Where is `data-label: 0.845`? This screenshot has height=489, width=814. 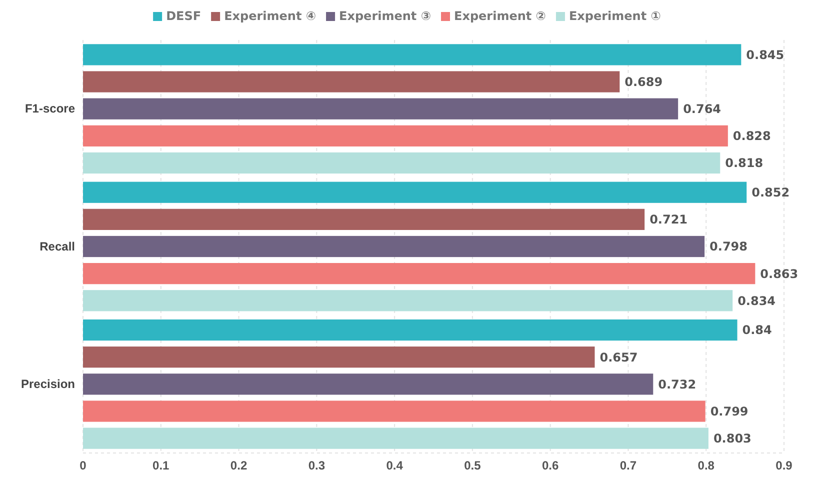
data-label: 0.845 is located at coordinates (765, 55).